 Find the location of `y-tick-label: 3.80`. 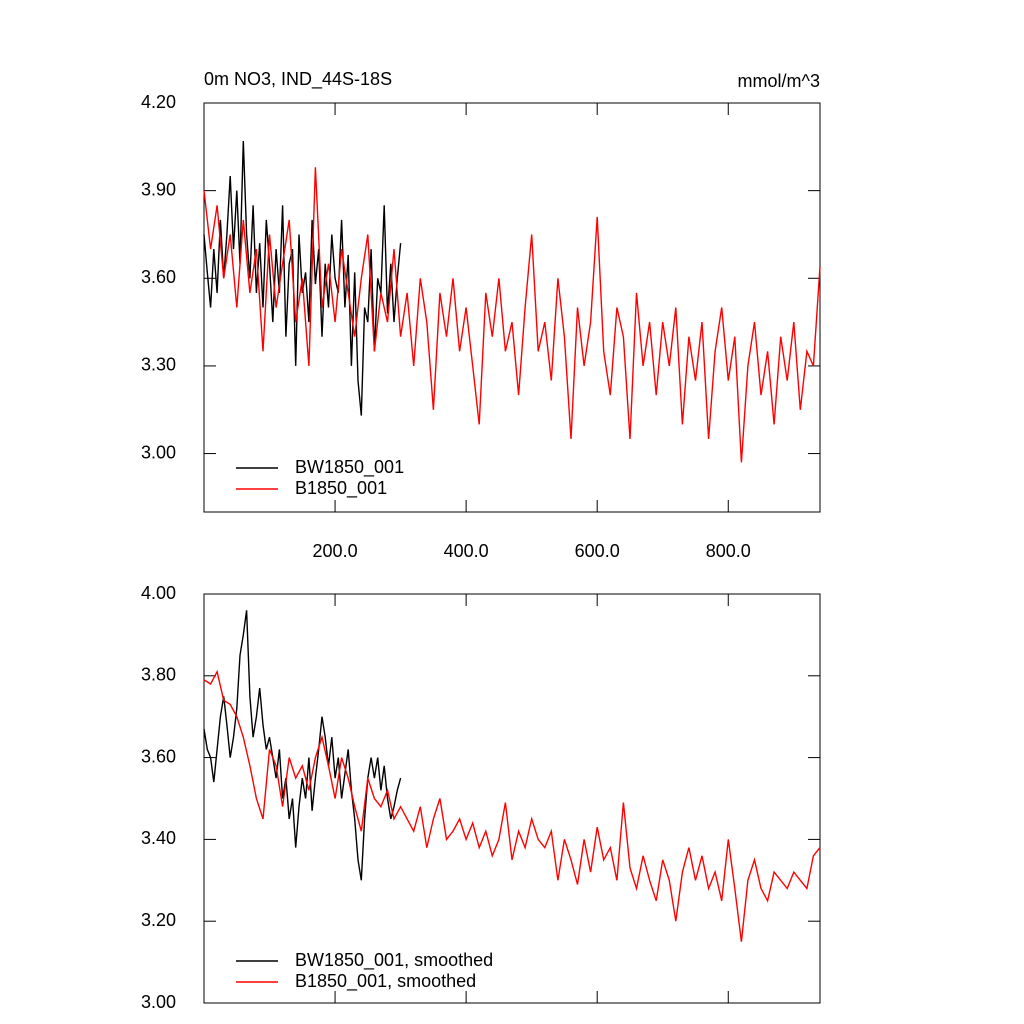

y-tick-label: 3.80 is located at coordinates (158, 675).